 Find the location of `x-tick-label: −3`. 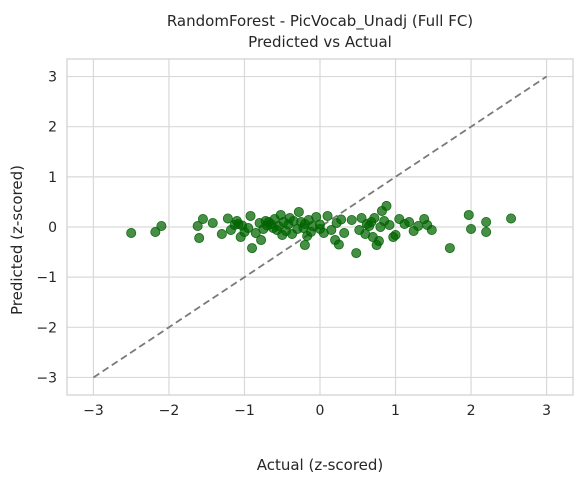

x-tick-label: −3 is located at coordinates (93, 411).